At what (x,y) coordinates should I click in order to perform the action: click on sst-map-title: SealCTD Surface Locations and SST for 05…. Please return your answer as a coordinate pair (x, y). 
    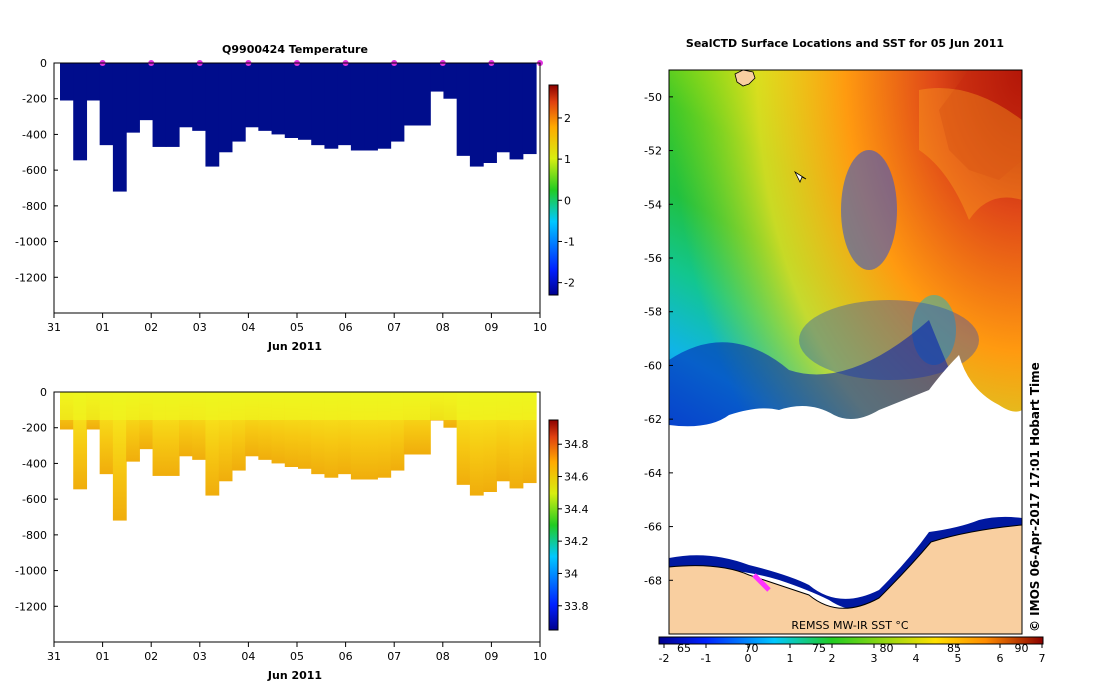
    Looking at the image, I should click on (845, 43).